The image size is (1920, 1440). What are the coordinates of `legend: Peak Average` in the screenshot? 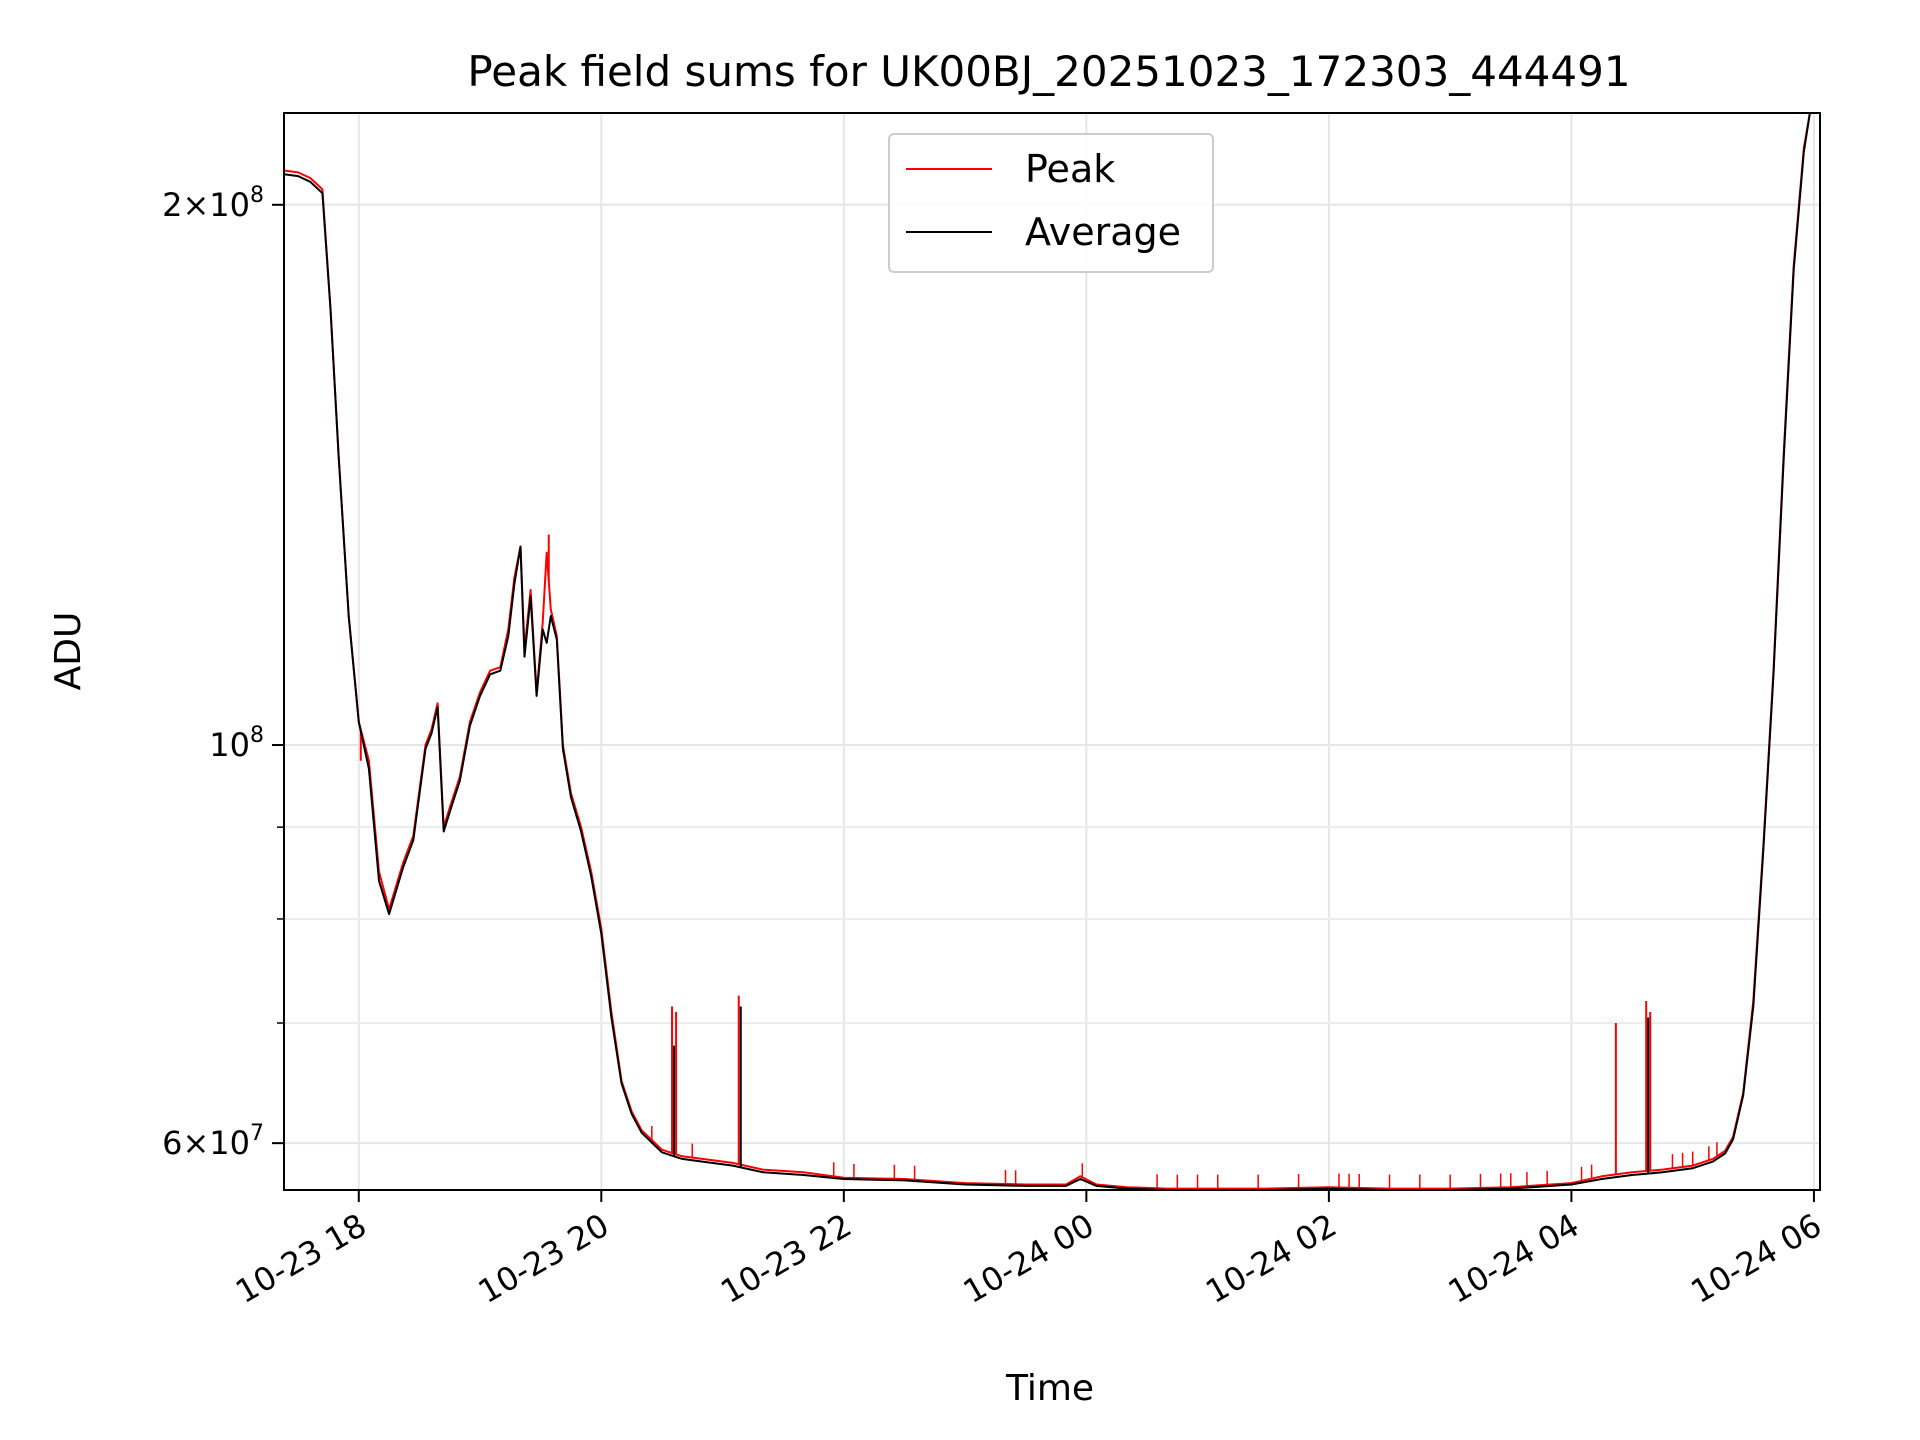 It's located at (1051, 203).